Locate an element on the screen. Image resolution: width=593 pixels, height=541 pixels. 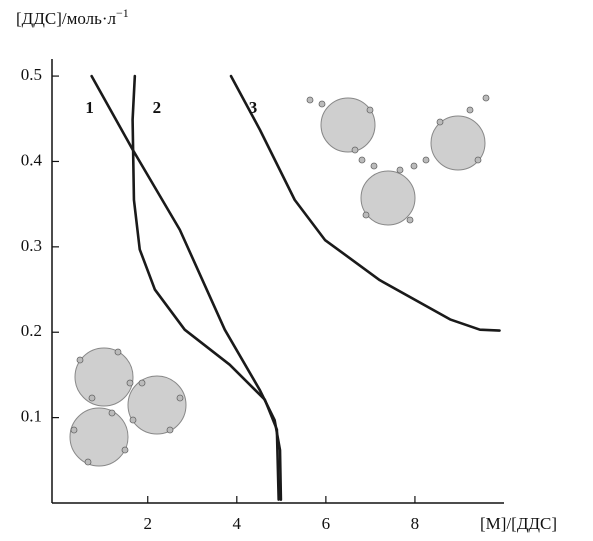
series-label: 2 is located at coordinates (157, 107).